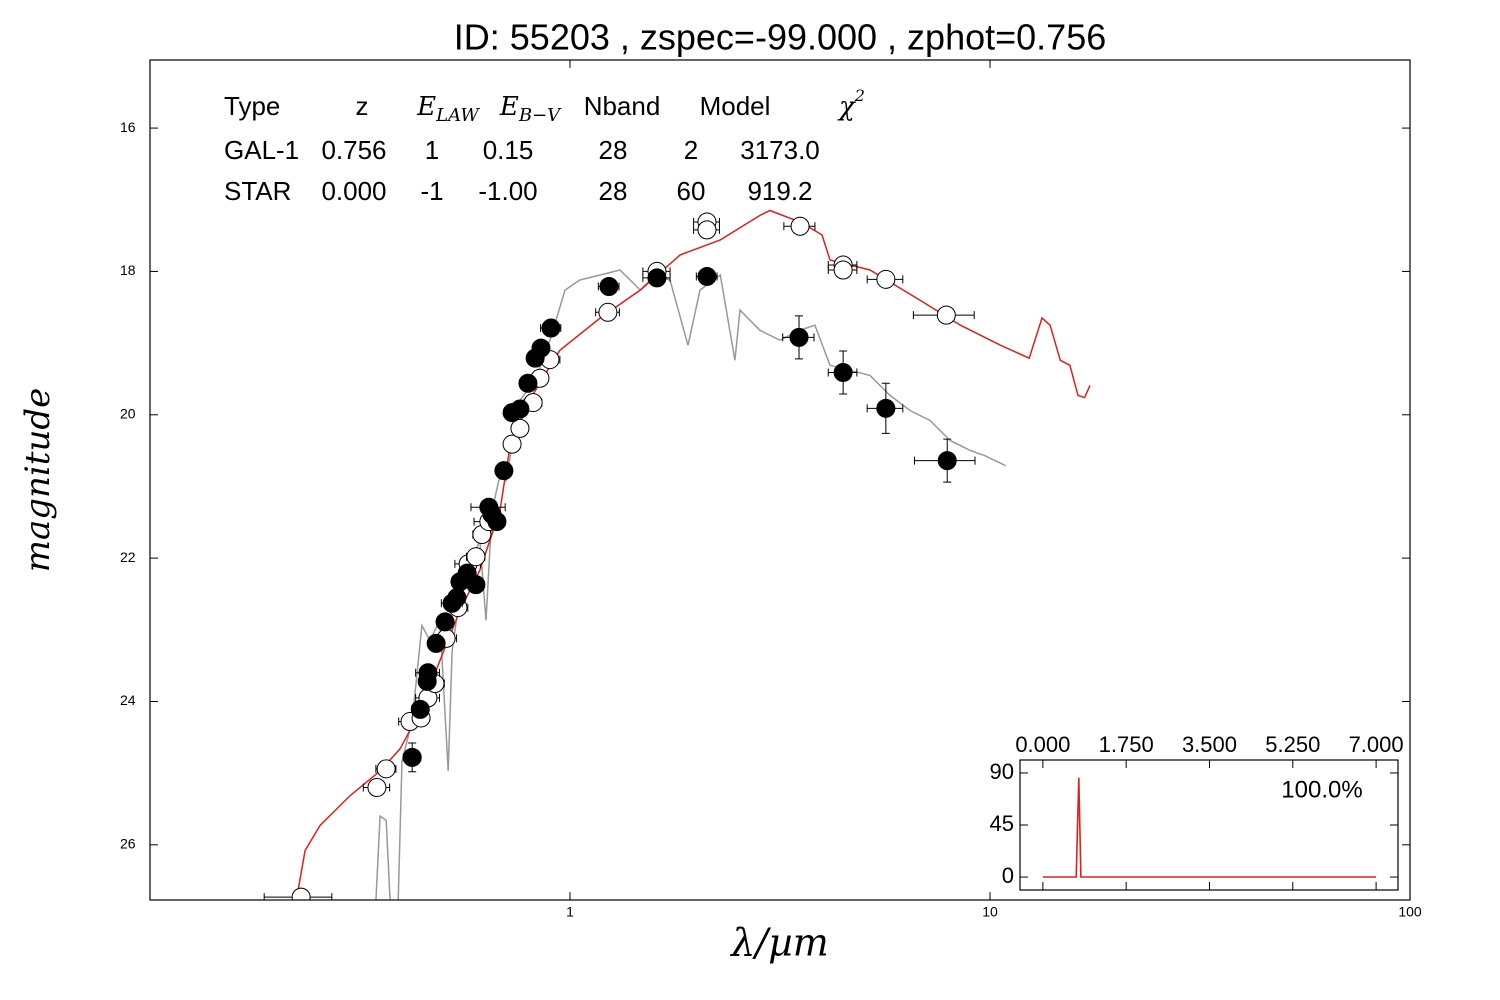 Image resolution: width=1500 pixels, height=1000 pixels. What do you see at coordinates (540, 115) in the screenshot?
I see `header-sub: B−V` at bounding box center [540, 115].